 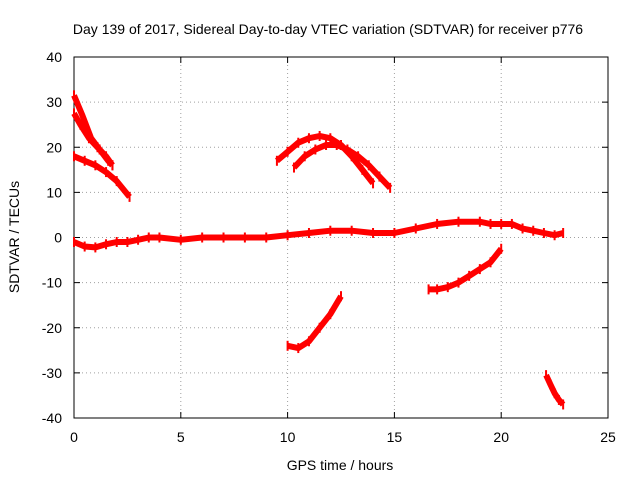 I want to click on y-axis-label: SDTVAR / TECUs, so click(x=14, y=237).